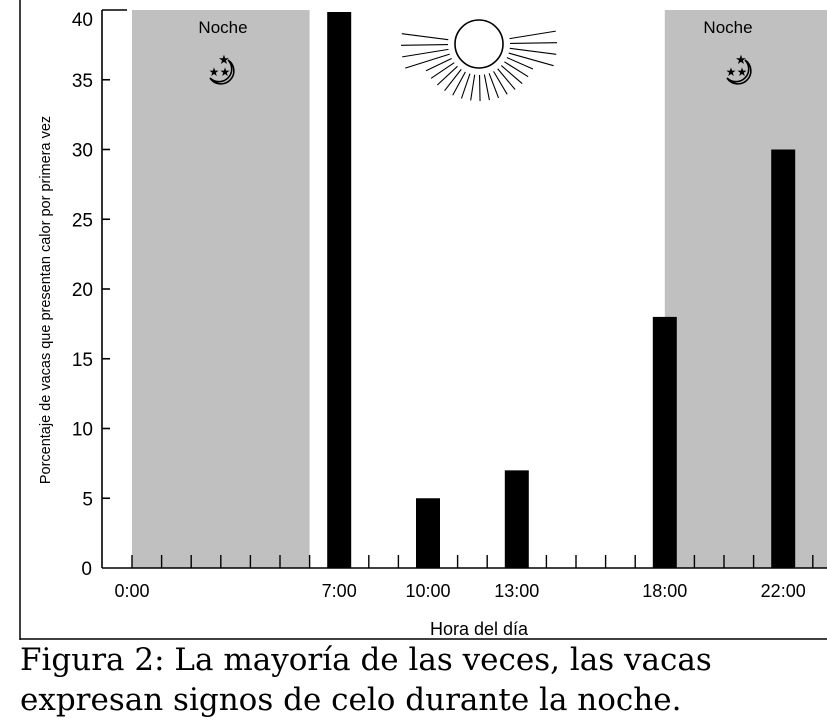 This screenshot has height=726, width=827. I want to click on night-label-left: Noche, so click(222, 27).